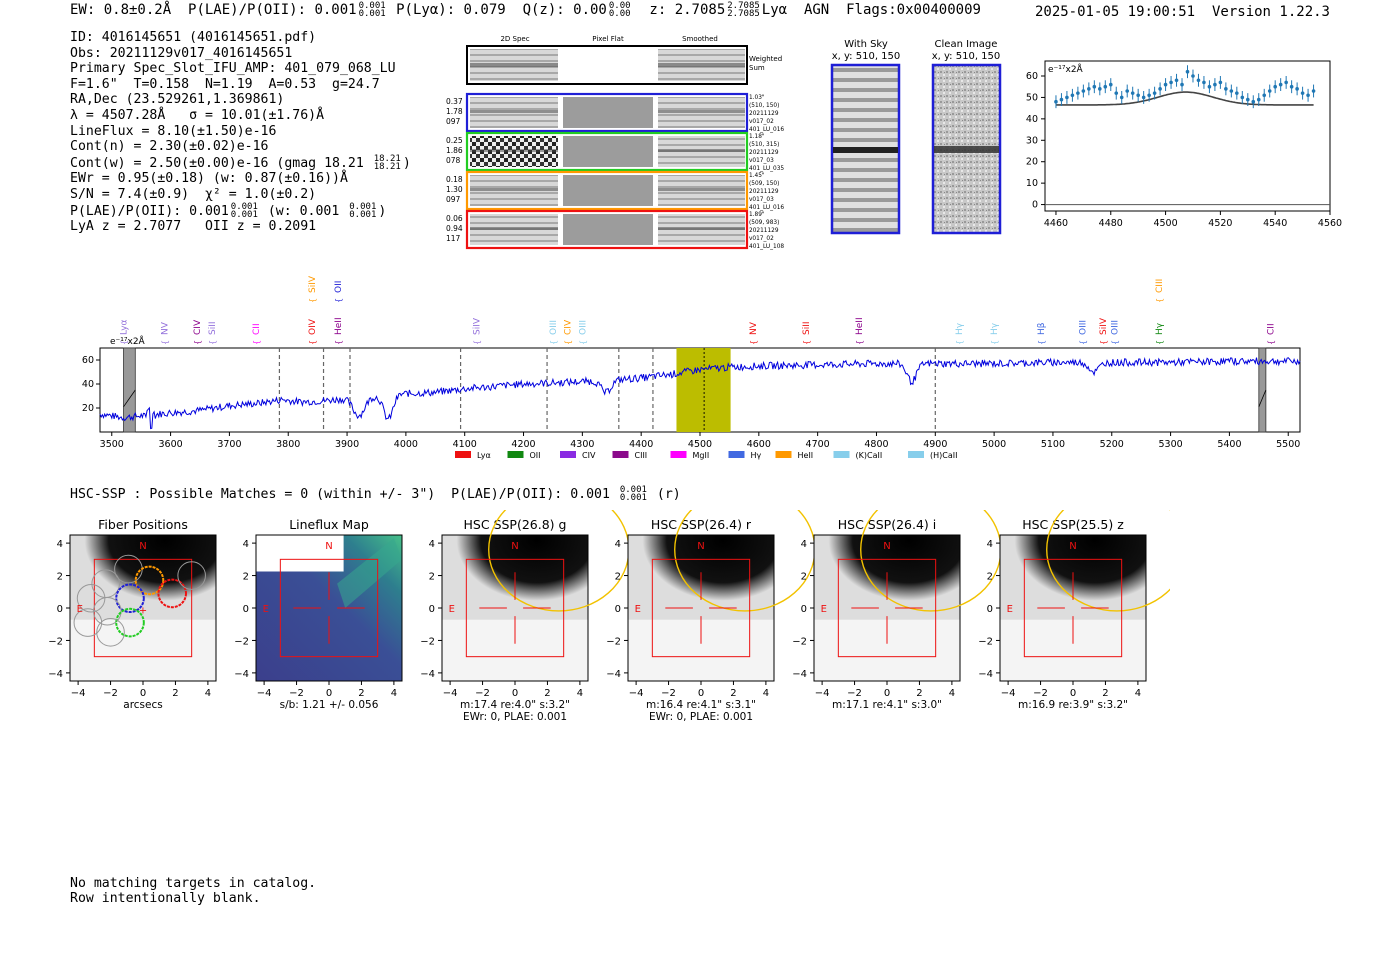  Describe the element at coordinates (641, 444) in the screenshot. I see `full-x-tick-label: 4400` at that location.